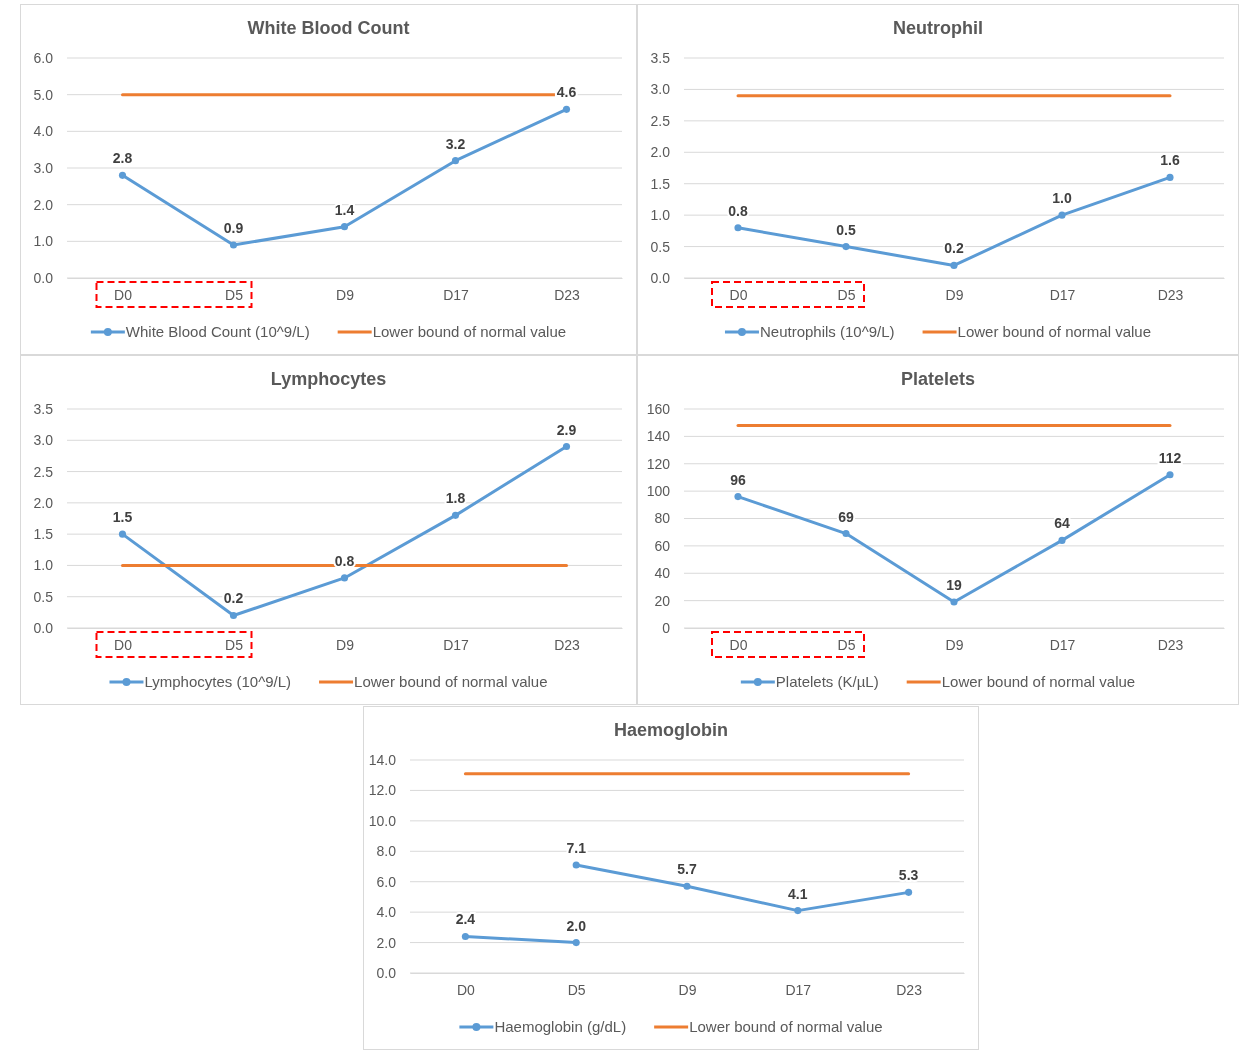 The height and width of the screenshot is (1050, 1239). What do you see at coordinates (218, 681) in the screenshot?
I see `legend-label: Lymphocytes (10^9/L)` at bounding box center [218, 681].